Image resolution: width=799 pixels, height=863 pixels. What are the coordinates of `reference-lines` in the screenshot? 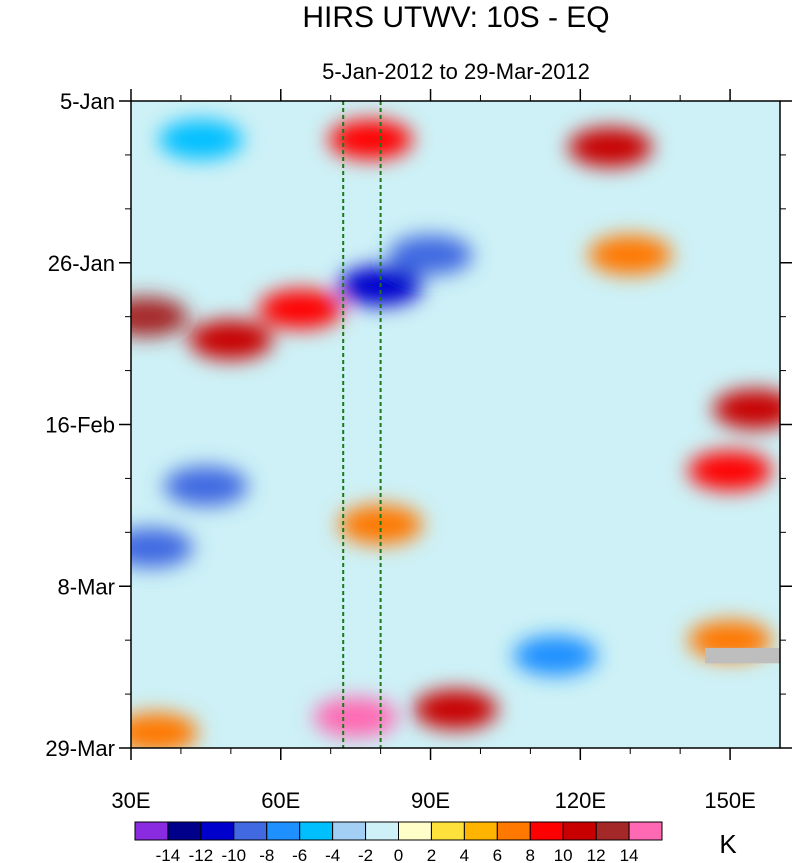 It's located at (362, 424).